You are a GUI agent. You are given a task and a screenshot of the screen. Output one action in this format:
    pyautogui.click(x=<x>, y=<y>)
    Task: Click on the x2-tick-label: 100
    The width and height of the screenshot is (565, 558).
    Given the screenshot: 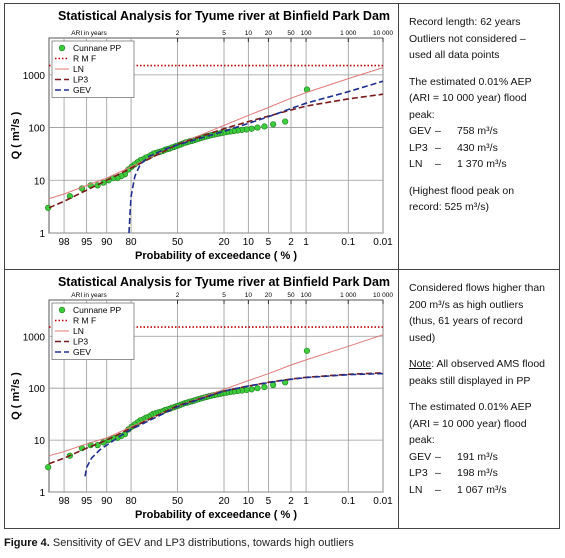 What is the action you would take?
    pyautogui.click(x=306, y=33)
    